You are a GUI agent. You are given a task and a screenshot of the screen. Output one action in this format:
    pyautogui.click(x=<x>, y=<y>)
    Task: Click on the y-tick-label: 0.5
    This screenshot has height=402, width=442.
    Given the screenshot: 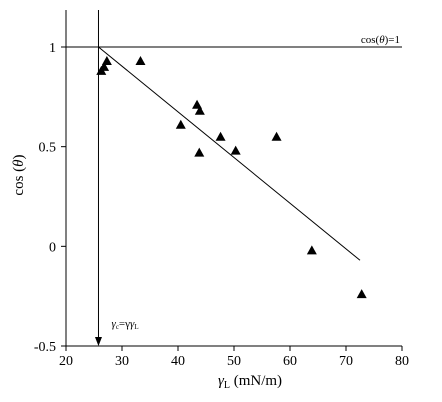 What is the action you would take?
    pyautogui.click(x=48, y=148)
    